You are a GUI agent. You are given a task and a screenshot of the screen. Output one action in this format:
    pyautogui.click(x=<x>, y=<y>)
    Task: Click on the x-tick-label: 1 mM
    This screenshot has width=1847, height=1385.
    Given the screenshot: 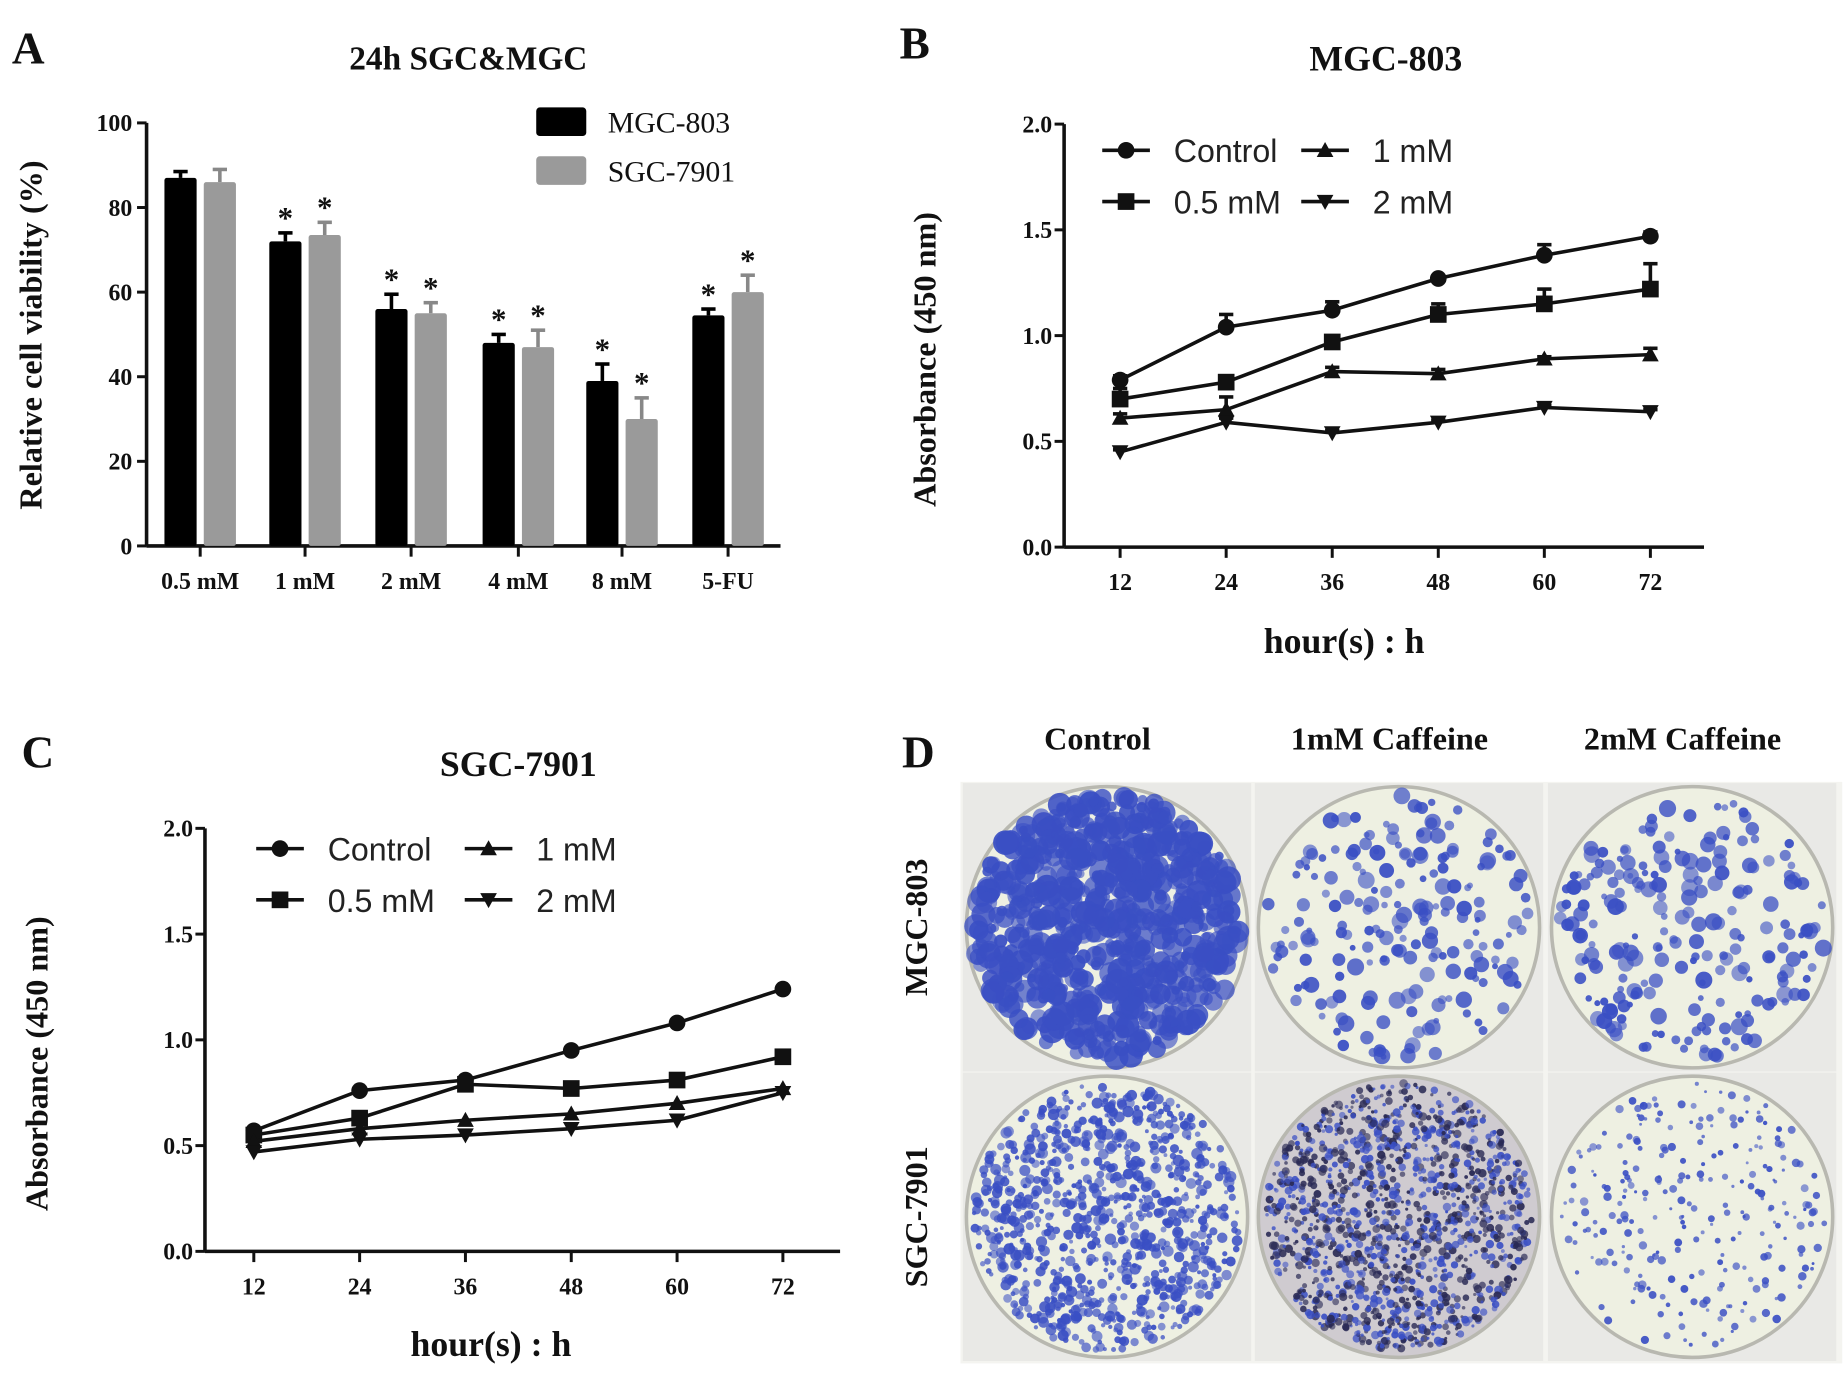 What is the action you would take?
    pyautogui.click(x=305, y=582)
    